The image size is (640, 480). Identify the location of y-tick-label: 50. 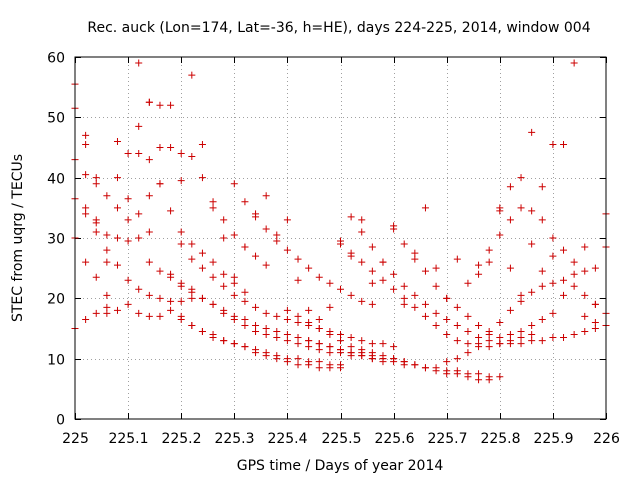
(56, 119).